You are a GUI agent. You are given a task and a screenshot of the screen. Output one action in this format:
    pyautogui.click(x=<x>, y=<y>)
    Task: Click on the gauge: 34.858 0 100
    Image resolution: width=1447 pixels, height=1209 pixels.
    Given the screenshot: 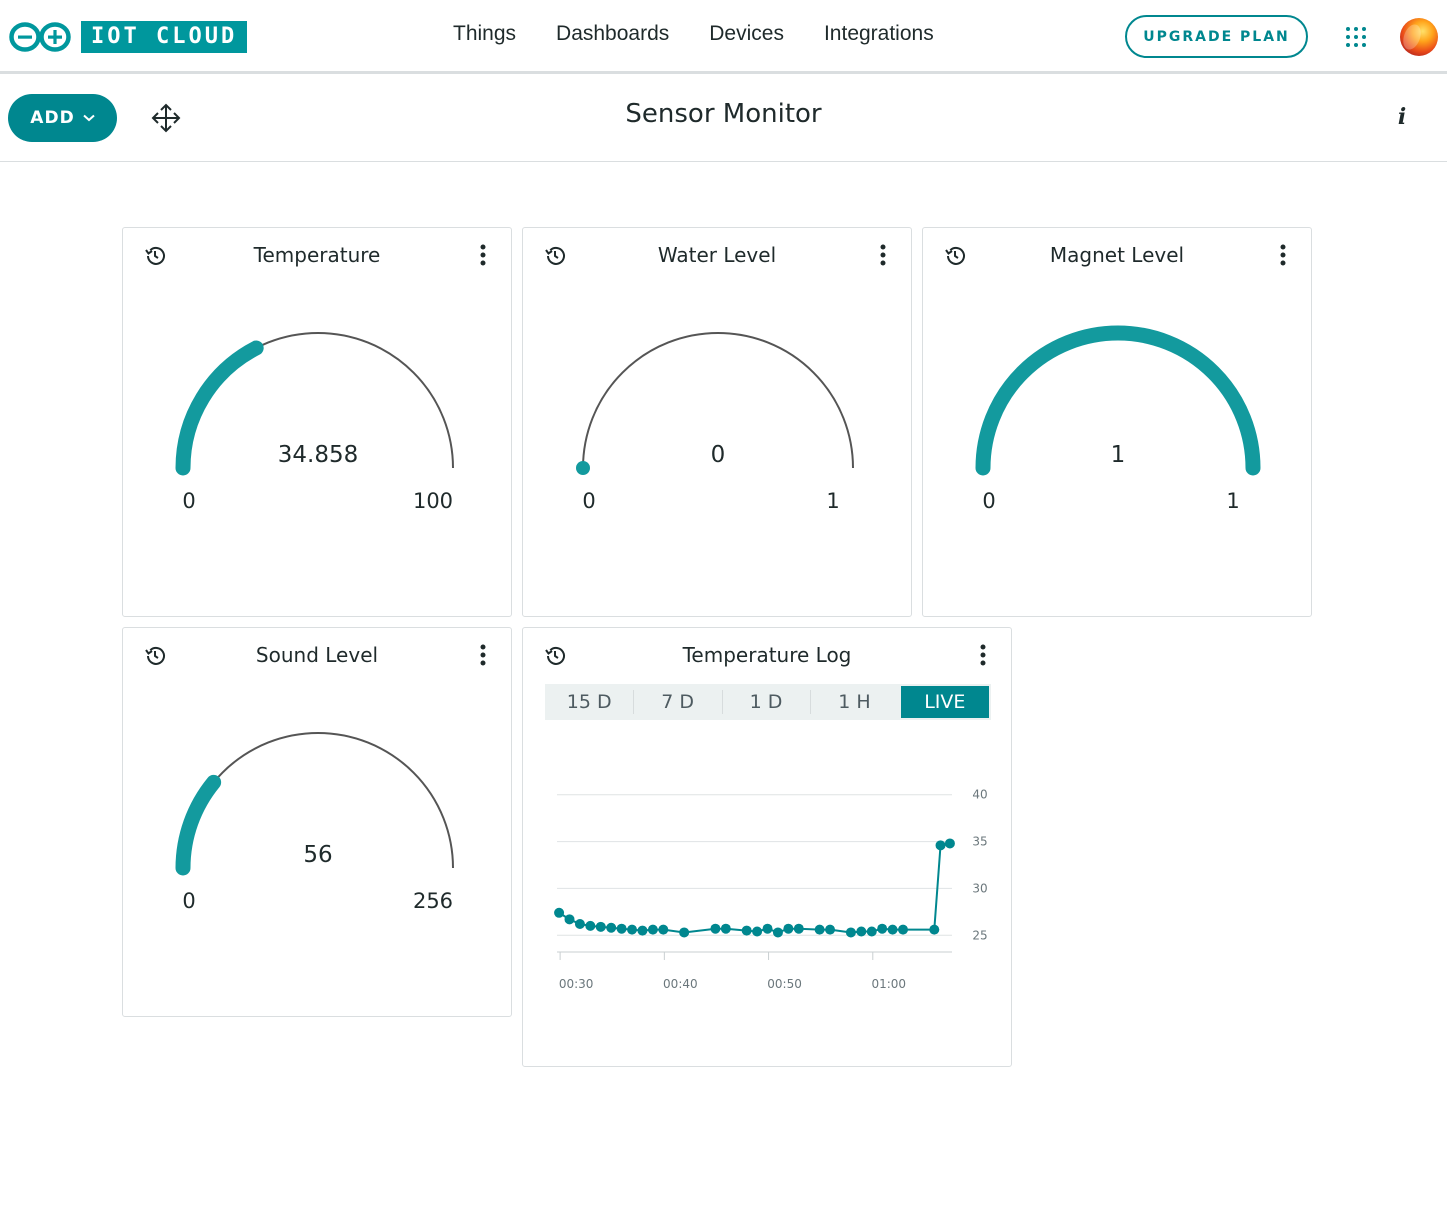 What is the action you would take?
    pyautogui.click(x=314, y=422)
    